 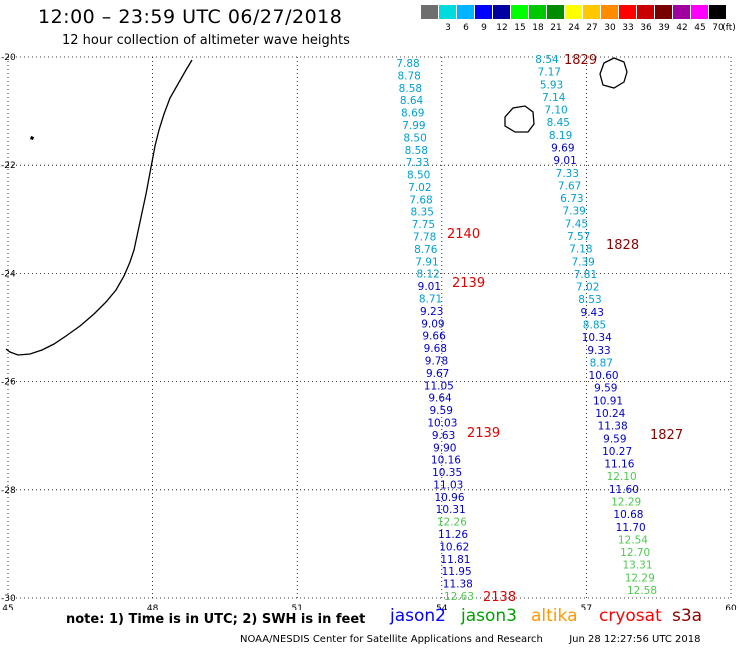 What do you see at coordinates (567, 174) in the screenshot?
I see `swh-value: 7.33` at bounding box center [567, 174].